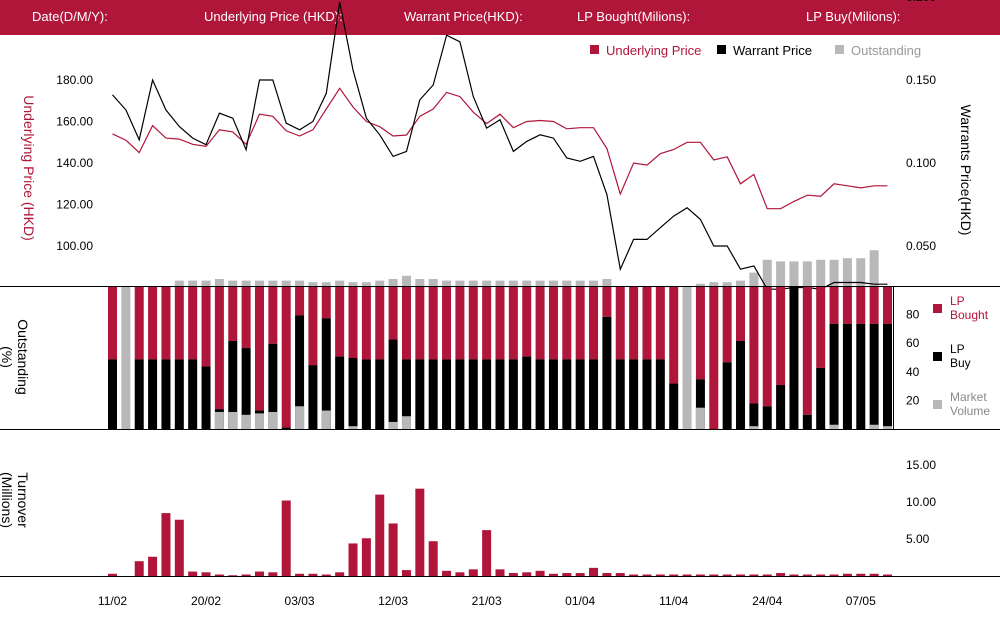  What do you see at coordinates (74, 246) in the screenshot?
I see `left-tick-label: 100.00` at bounding box center [74, 246].